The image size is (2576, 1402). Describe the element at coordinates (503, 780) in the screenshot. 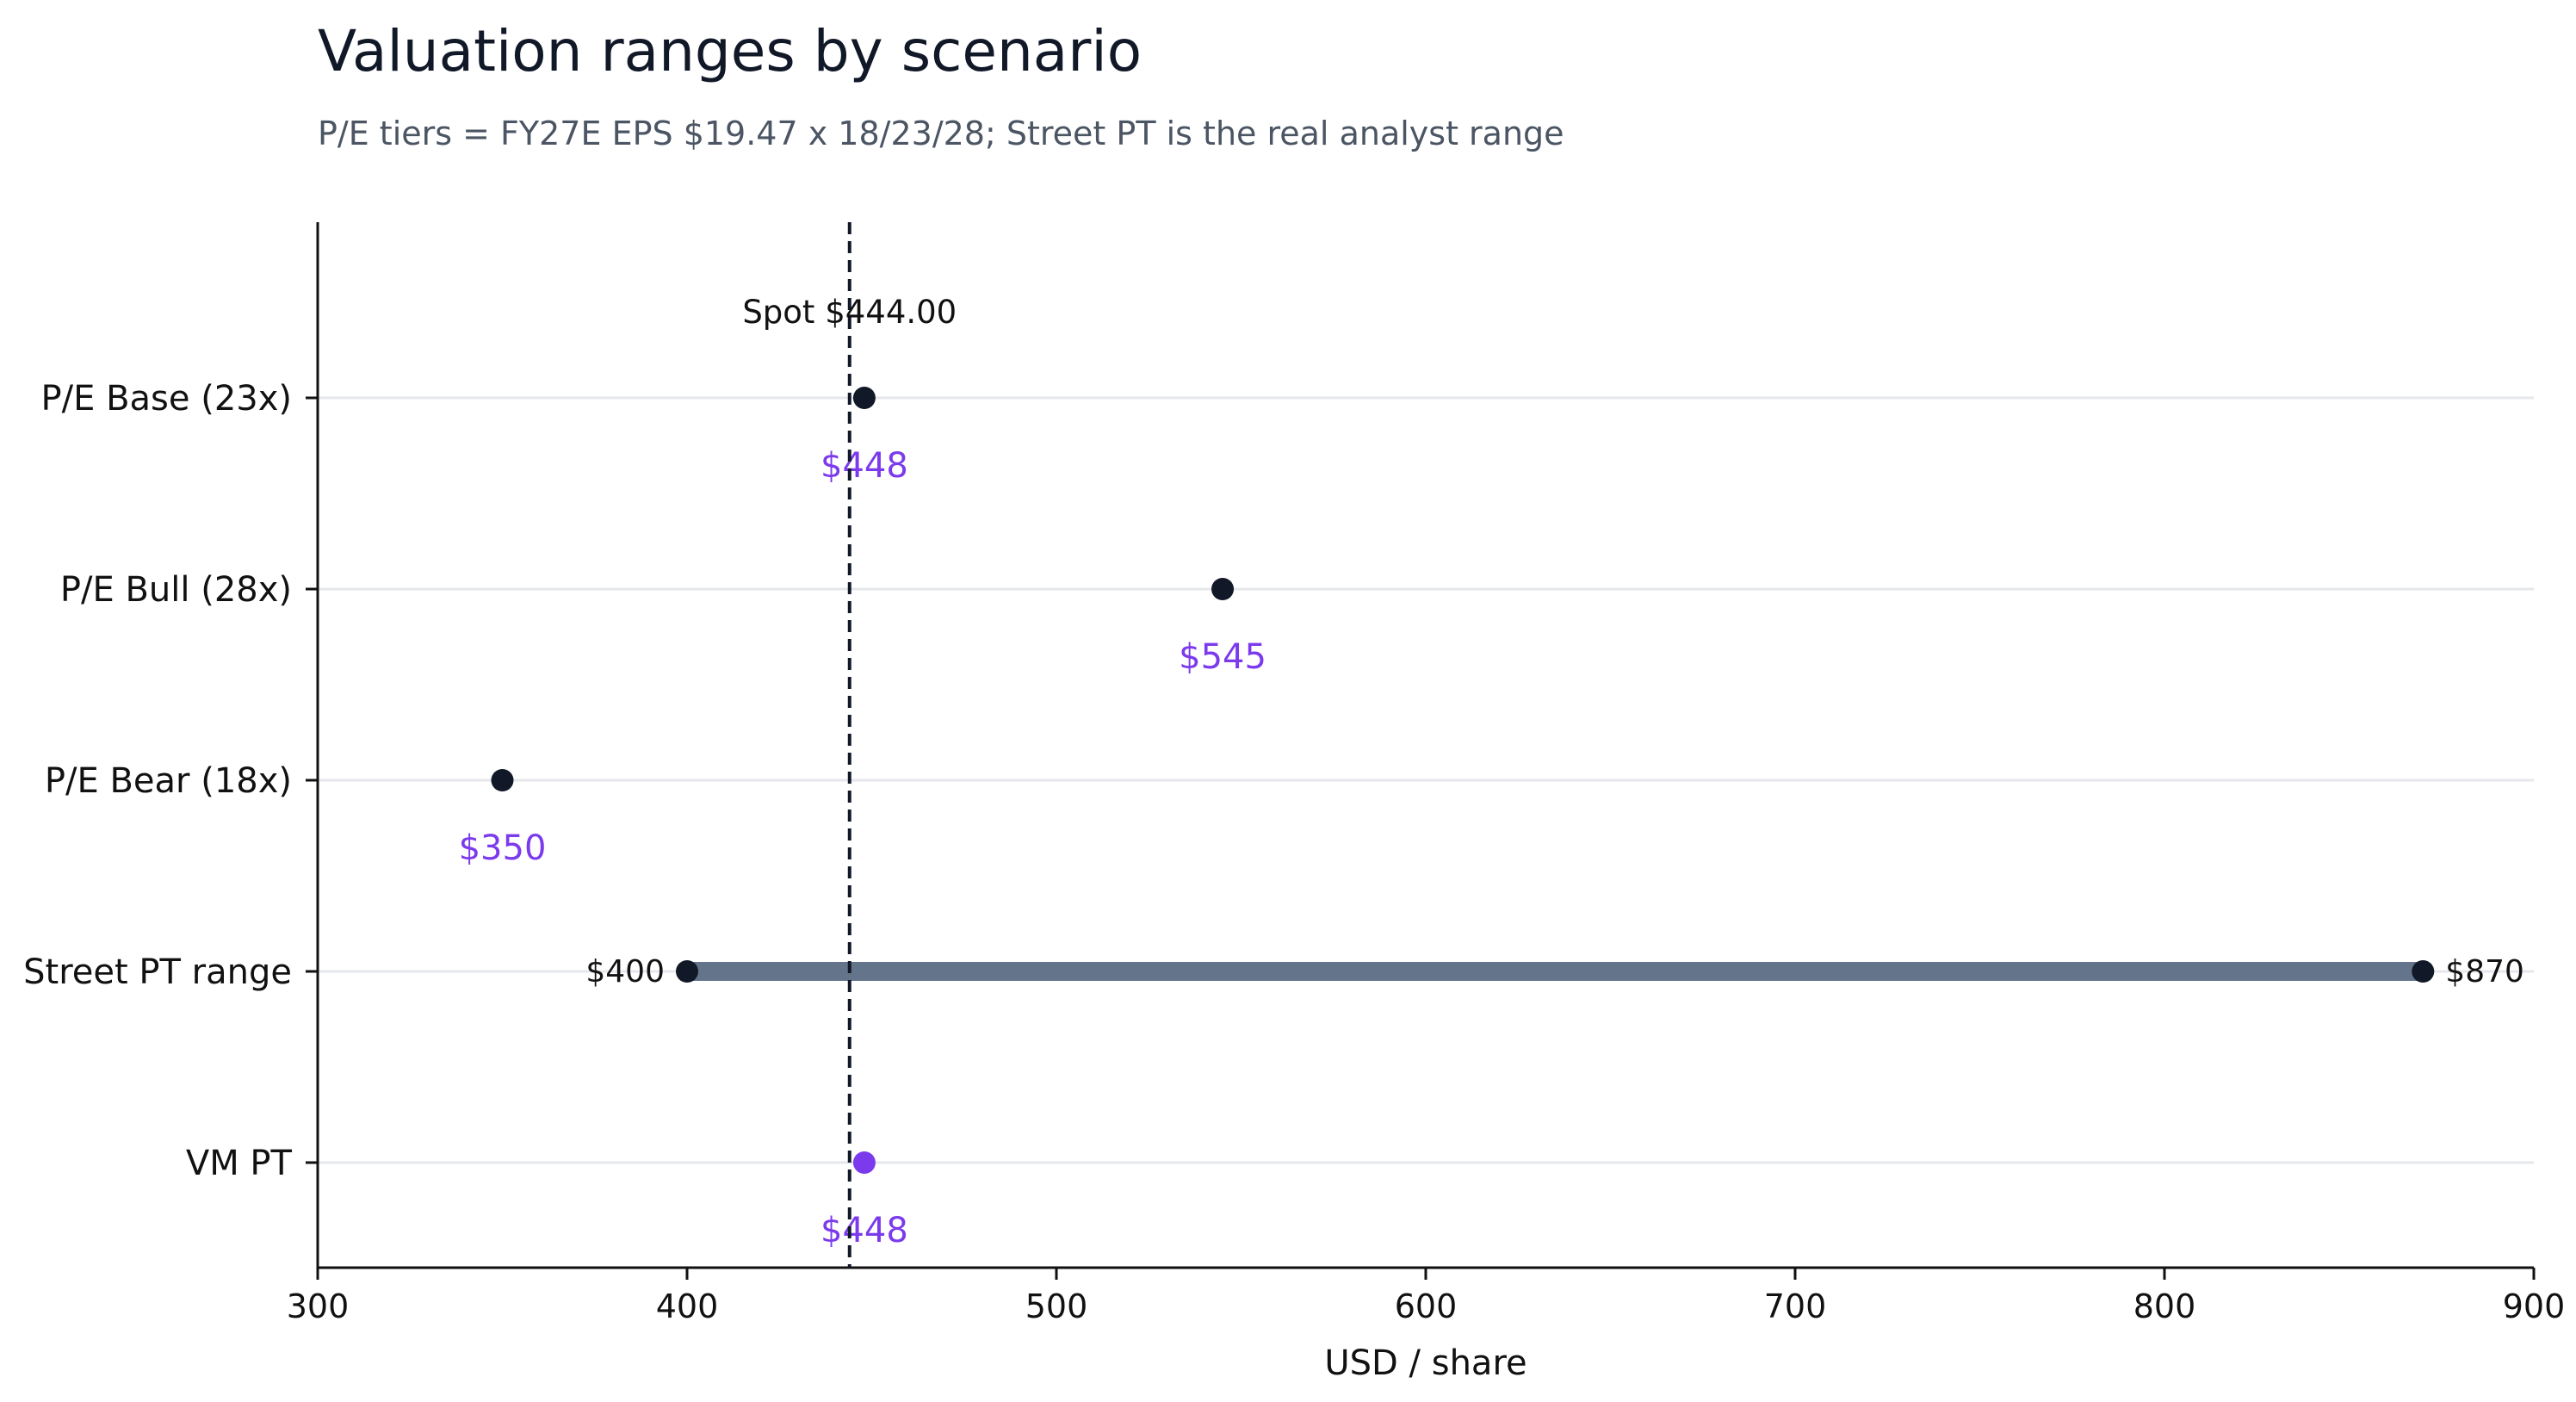

I see `point-p-e-bear-18x` at that location.